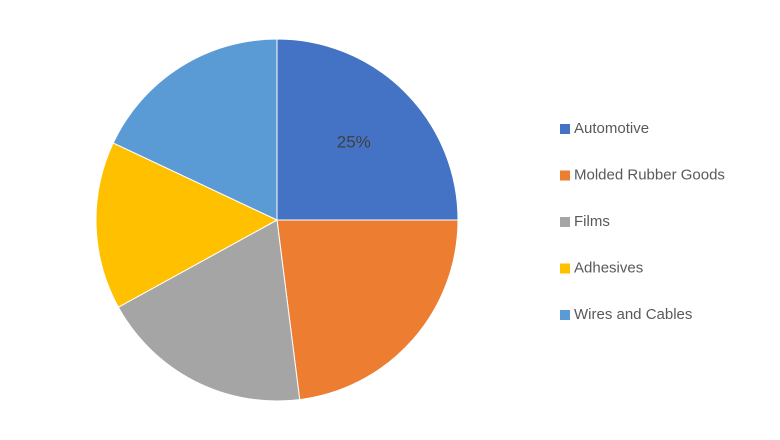  Describe the element at coordinates (611, 128) in the screenshot. I see `legend-label: Automotive` at that location.